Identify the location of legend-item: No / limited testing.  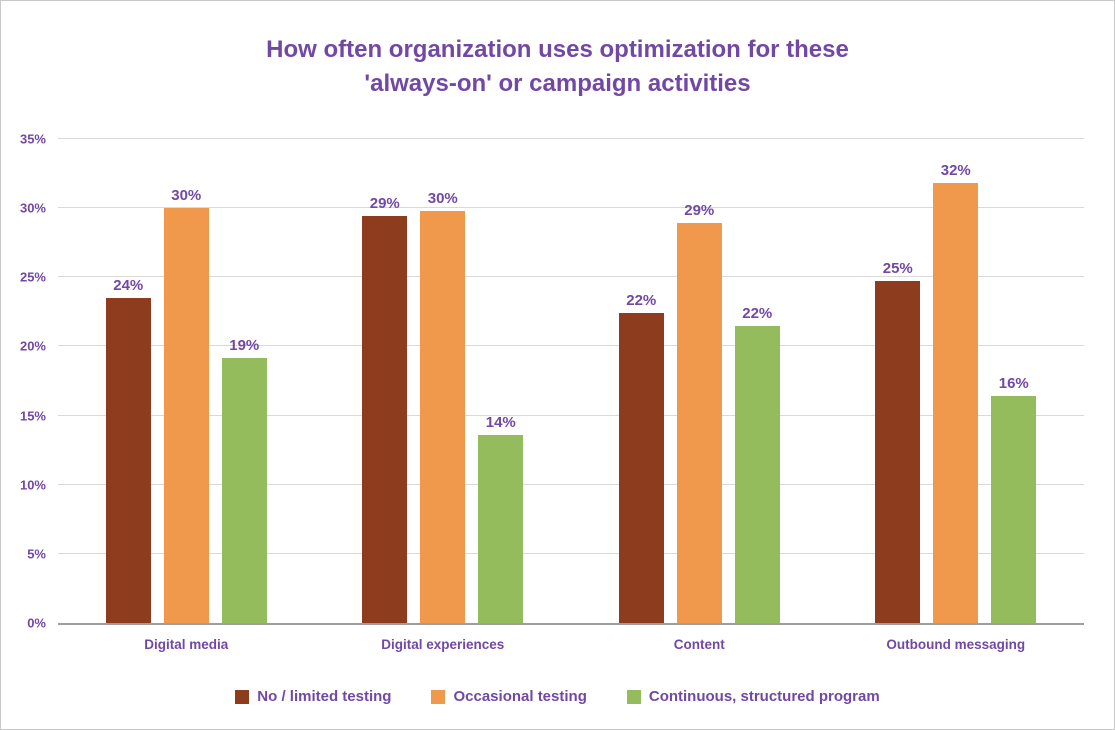
(313, 696).